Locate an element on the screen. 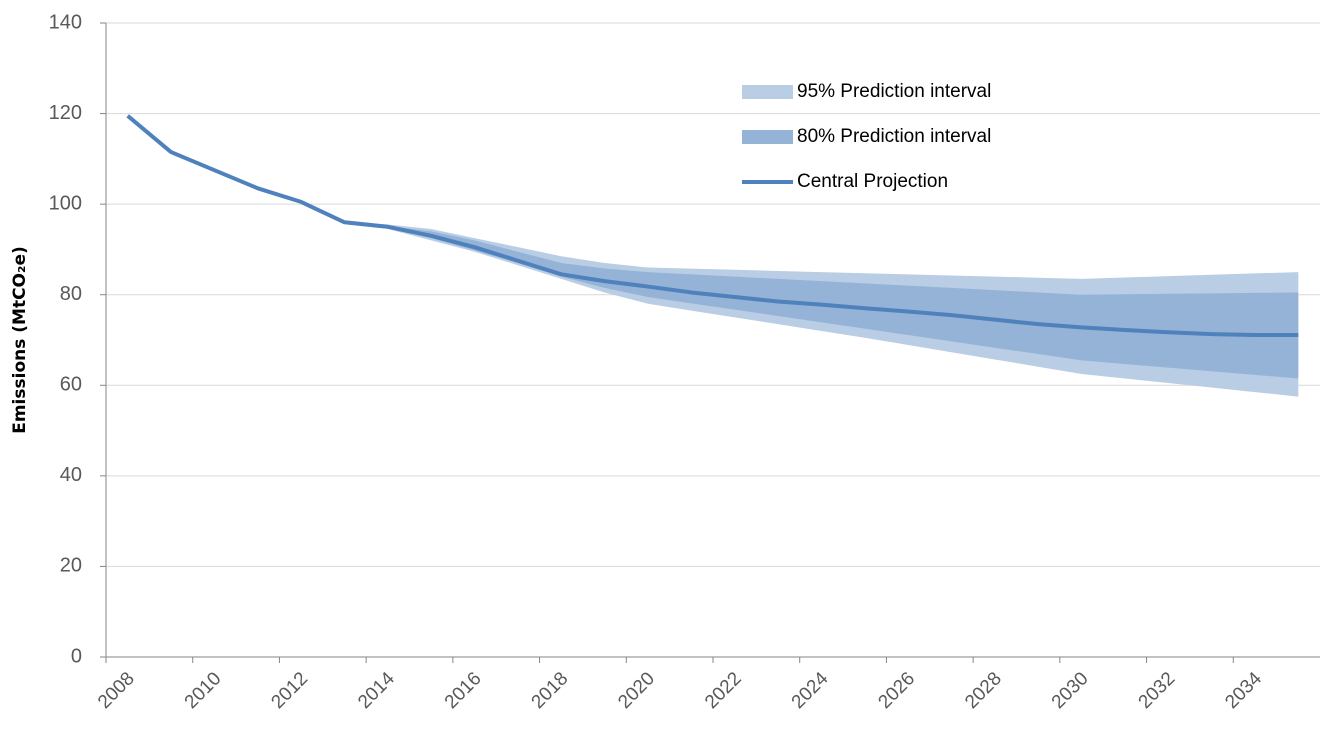  y-tick-label: 140 is located at coordinates (65, 22).